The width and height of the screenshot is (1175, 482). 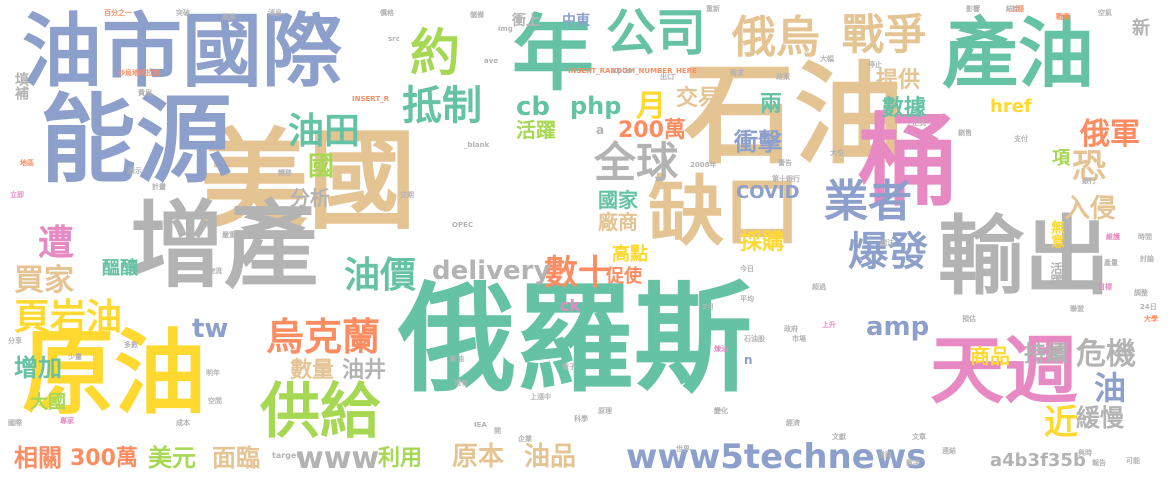 I want to click on word-zengchan: 增產, so click(x=224, y=246).